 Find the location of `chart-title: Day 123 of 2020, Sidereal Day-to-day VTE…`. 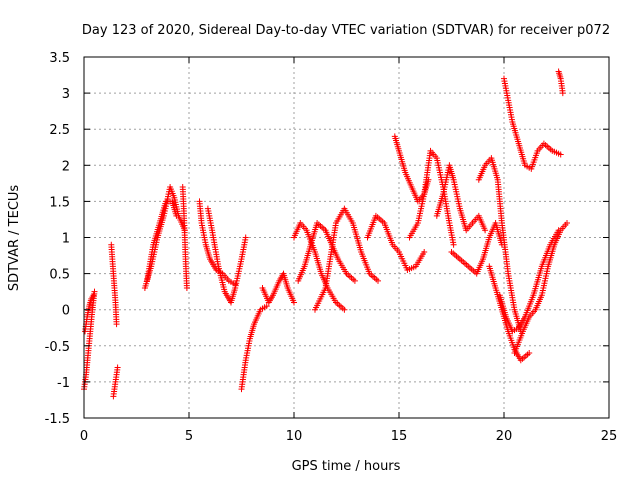

chart-title: Day 123 of 2020, Sidereal Day-to-day VTE… is located at coordinates (346, 30).